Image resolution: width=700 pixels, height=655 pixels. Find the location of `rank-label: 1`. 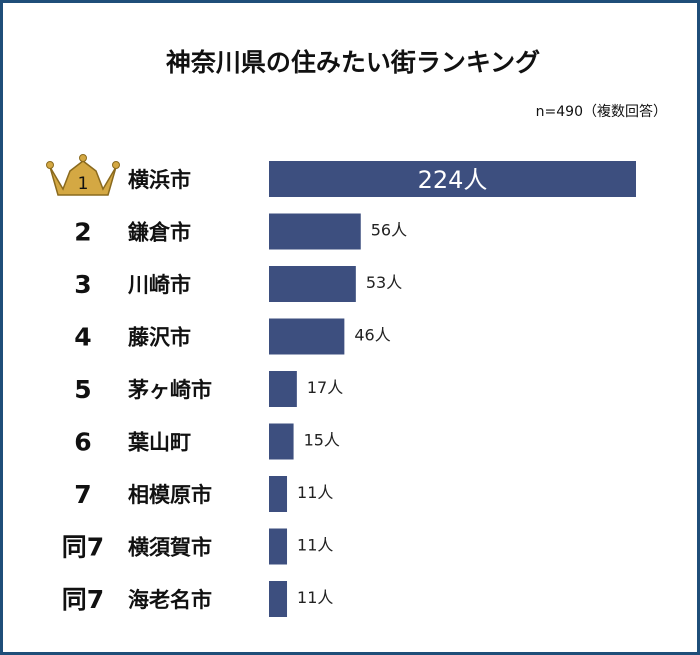

rank-label: 1 is located at coordinates (83, 184).